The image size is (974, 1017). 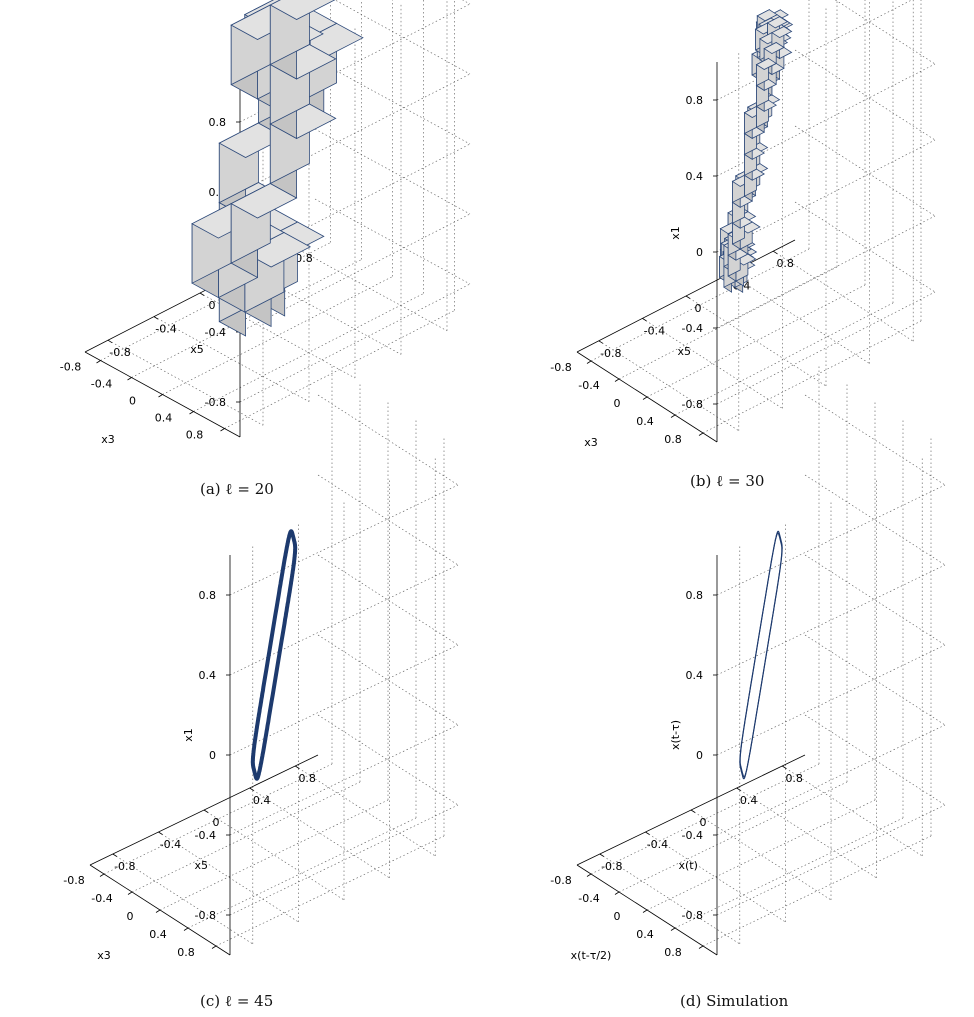 I want to click on x-tick-label: -0.4, so click(x=101, y=898).